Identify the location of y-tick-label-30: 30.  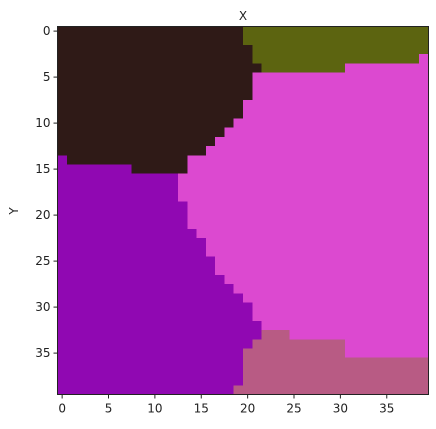
(42, 307).